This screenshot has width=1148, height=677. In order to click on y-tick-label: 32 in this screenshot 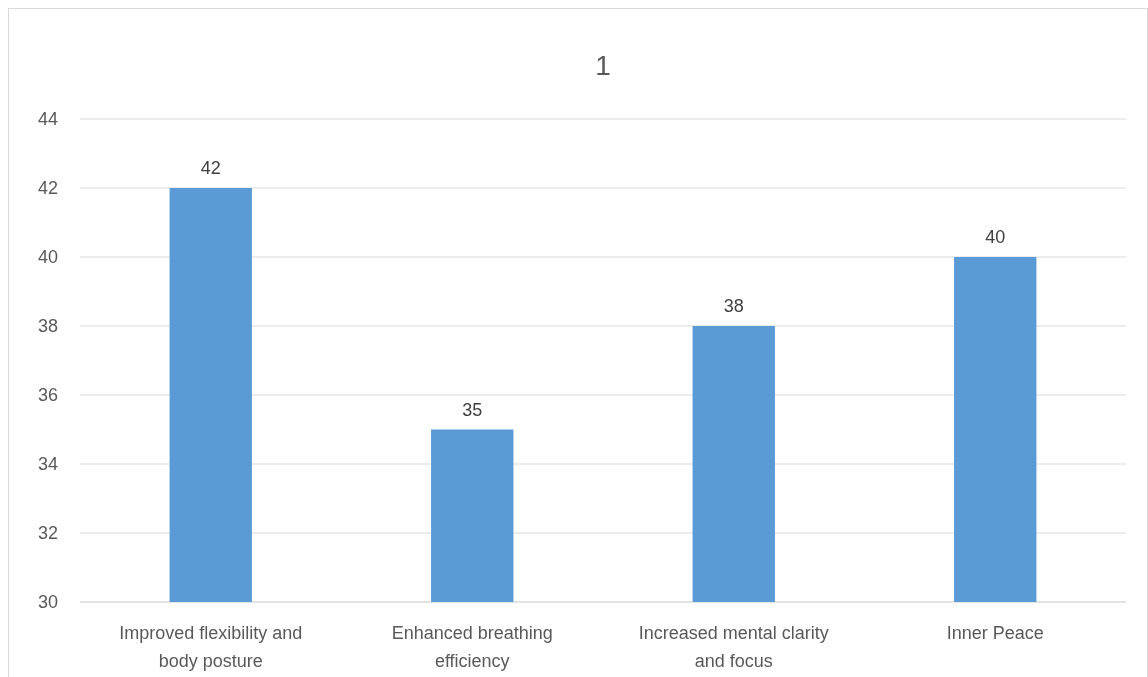, I will do `click(47, 533)`.